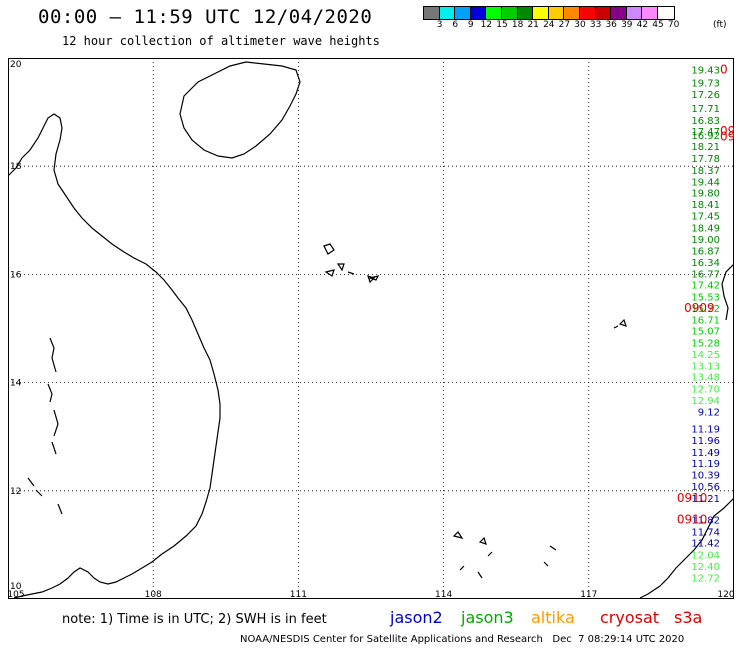 This screenshot has height=650, width=740. Describe the element at coordinates (705, 344) in the screenshot. I see `wave-height-value: 15.28` at that location.